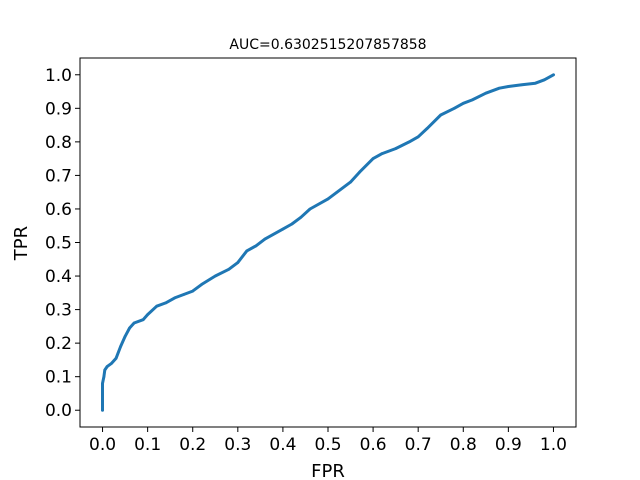  What do you see at coordinates (58, 210) in the screenshot?
I see `y-tick-label: 0.6` at bounding box center [58, 210].